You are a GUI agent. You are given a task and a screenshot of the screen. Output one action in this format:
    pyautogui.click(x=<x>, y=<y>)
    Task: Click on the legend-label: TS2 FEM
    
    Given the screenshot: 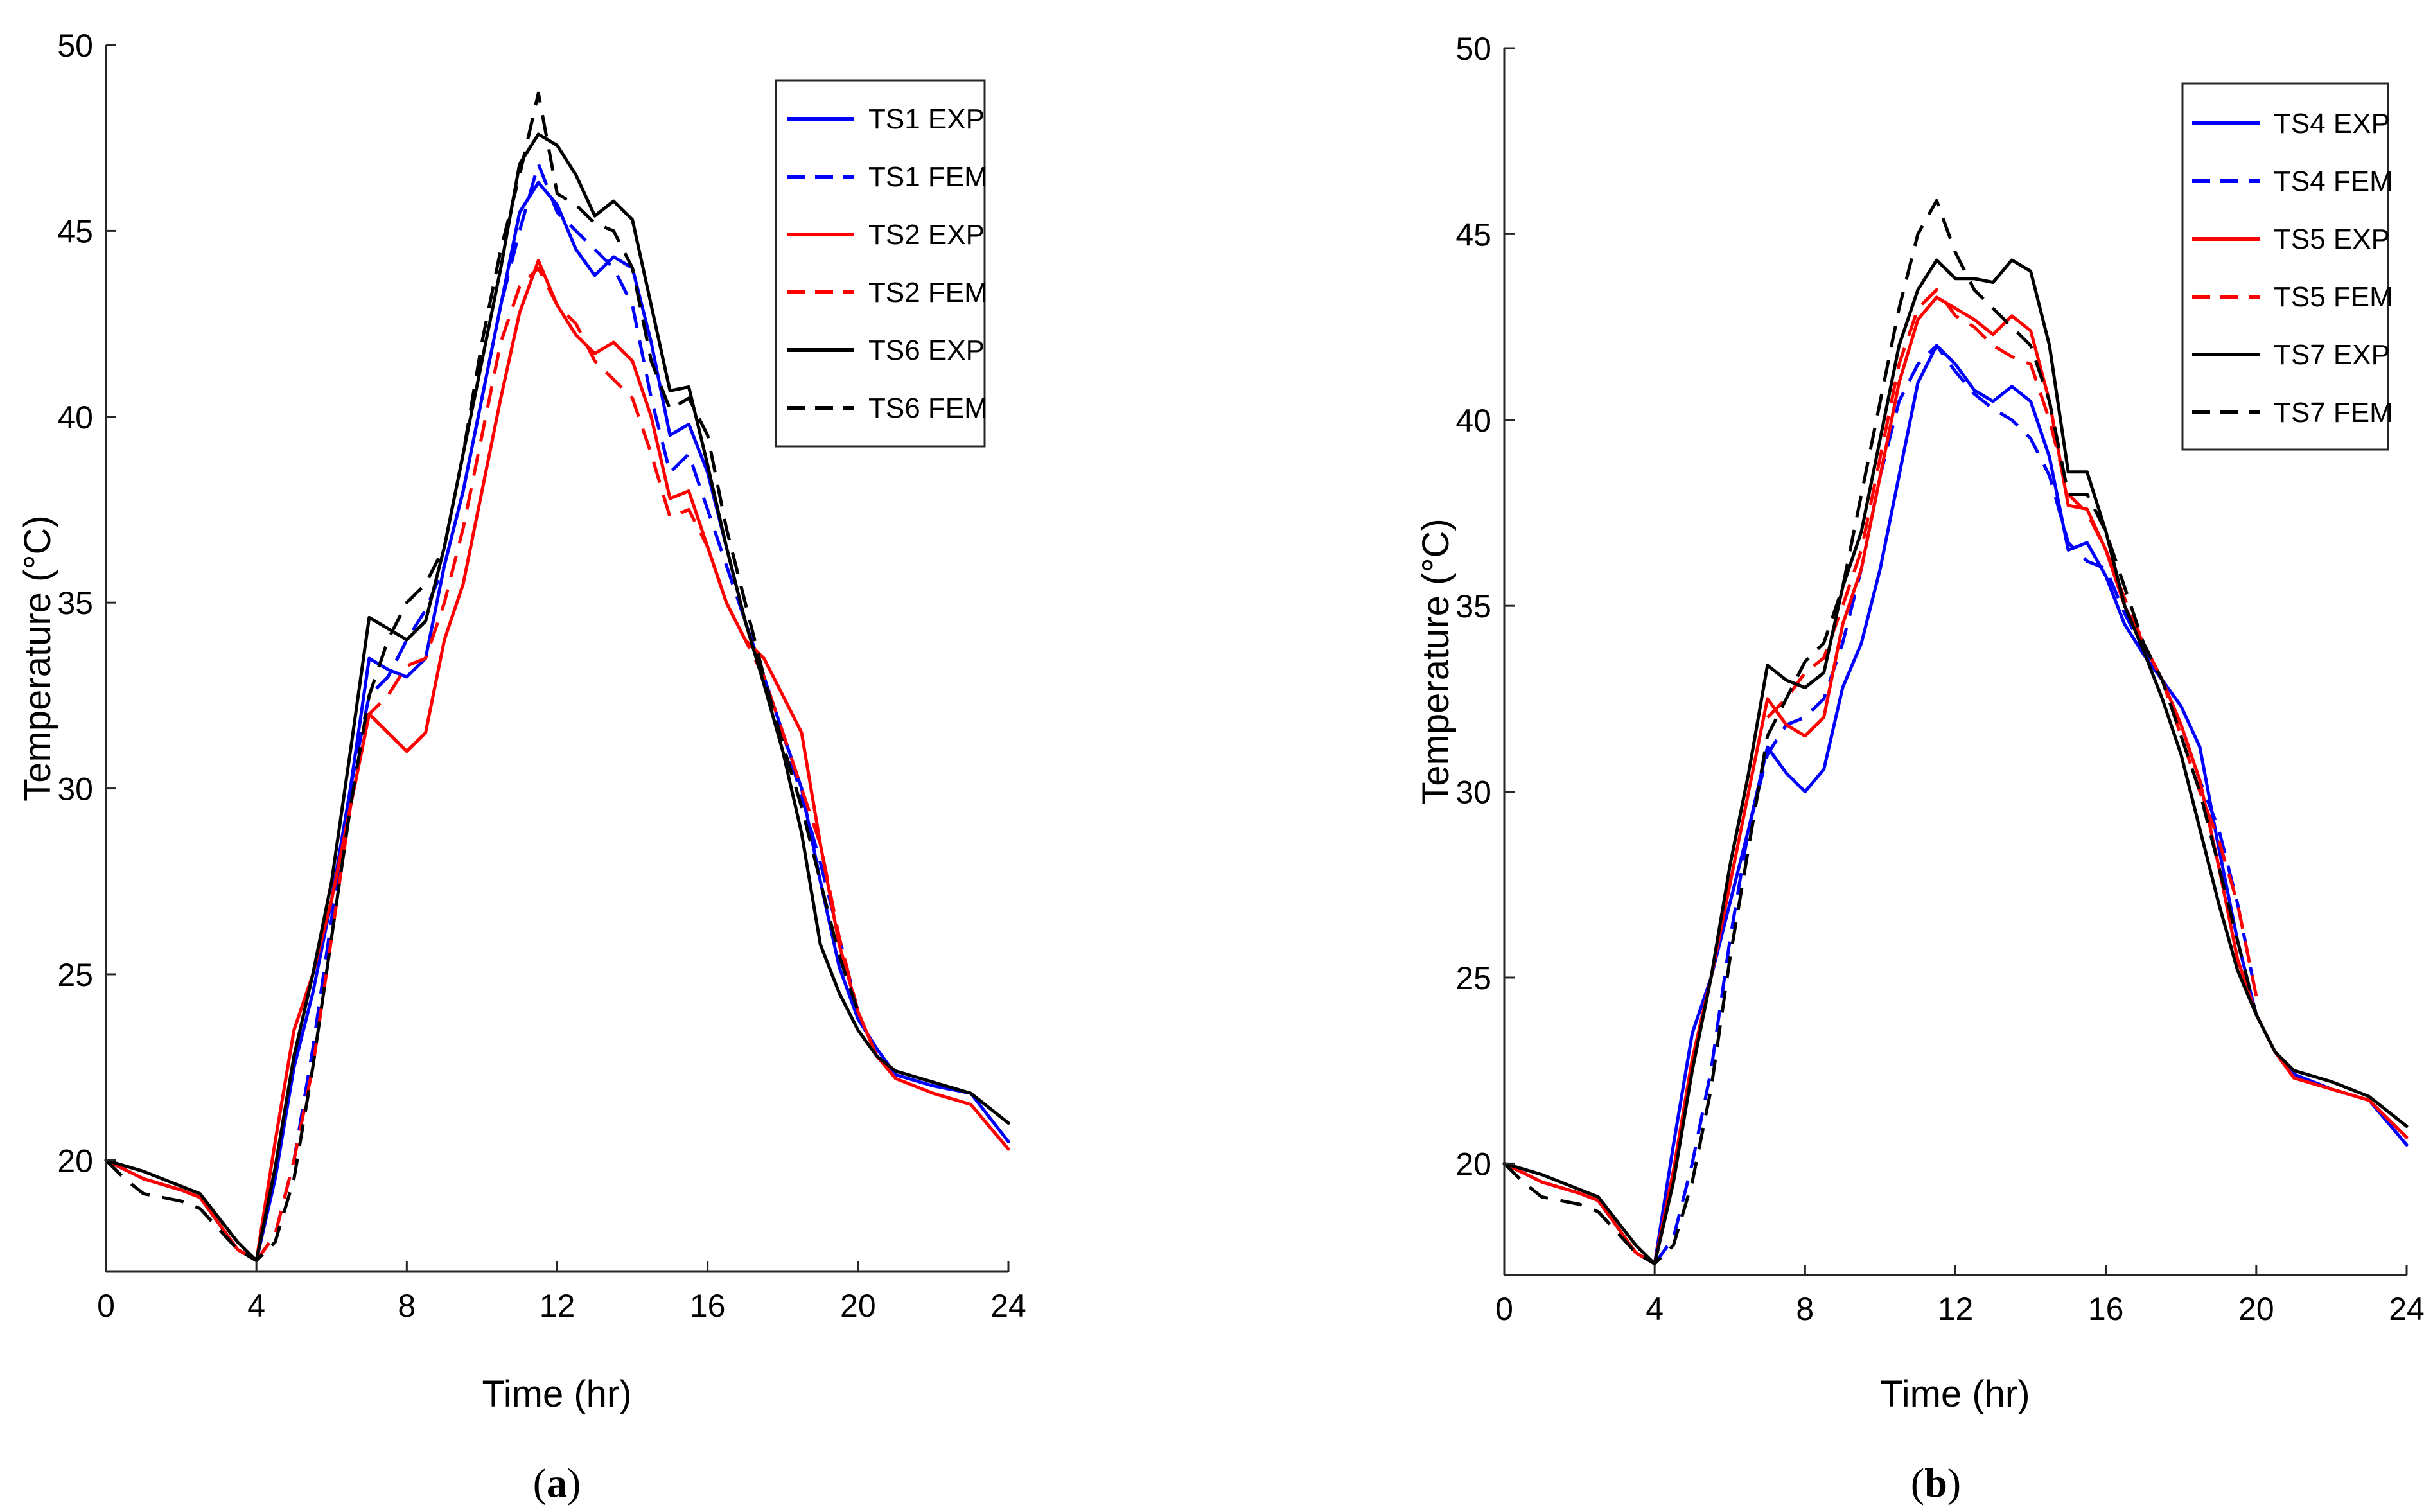 What is the action you would take?
    pyautogui.click(x=928, y=292)
    